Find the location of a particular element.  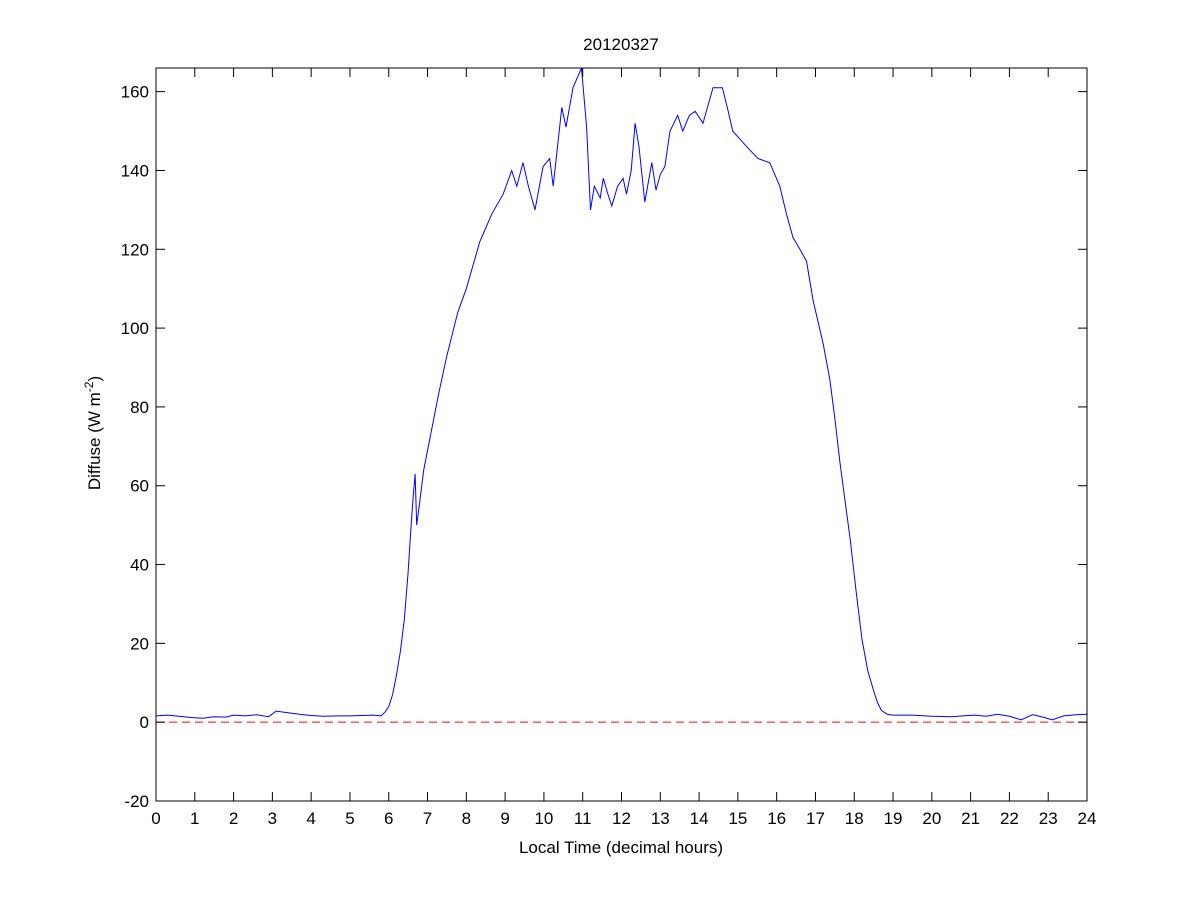

y-tick-label: 80 is located at coordinates (139, 407).